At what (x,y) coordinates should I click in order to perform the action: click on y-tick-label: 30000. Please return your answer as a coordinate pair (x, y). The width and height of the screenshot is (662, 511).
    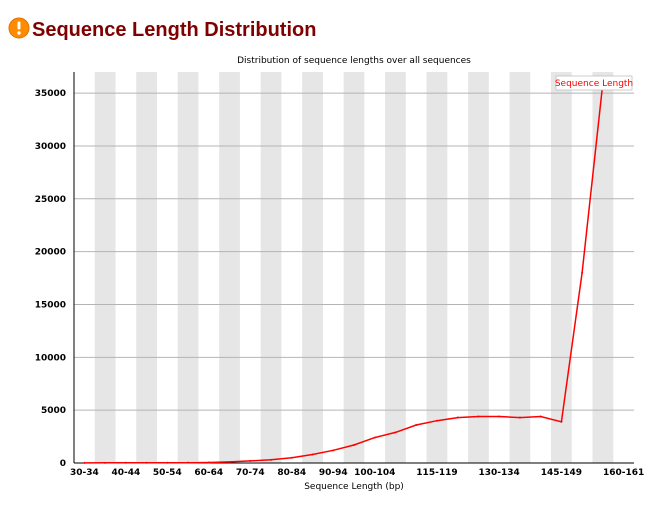
    Looking at the image, I should click on (50, 147).